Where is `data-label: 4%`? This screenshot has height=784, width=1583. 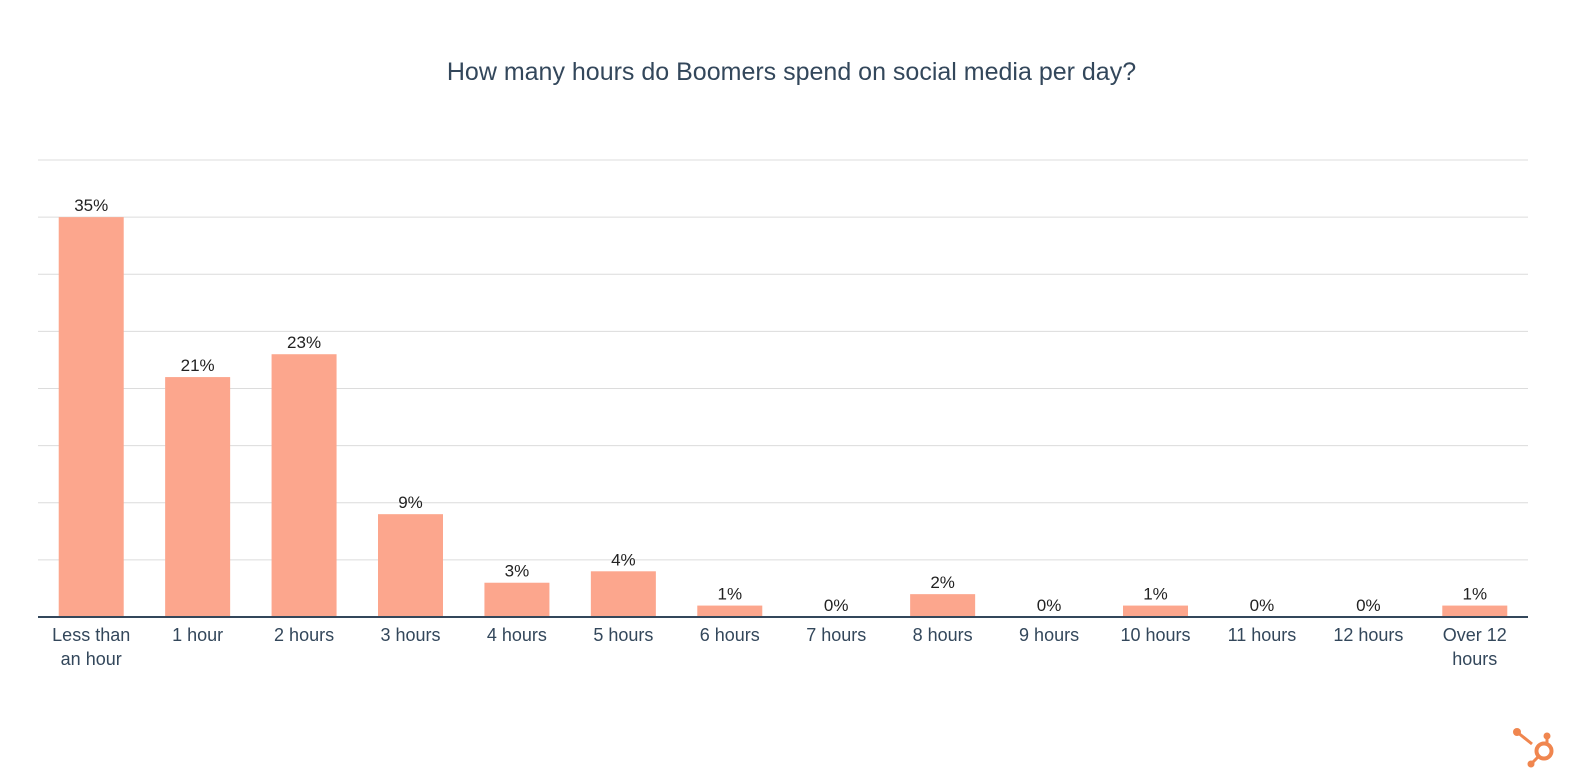 data-label: 4% is located at coordinates (623, 559).